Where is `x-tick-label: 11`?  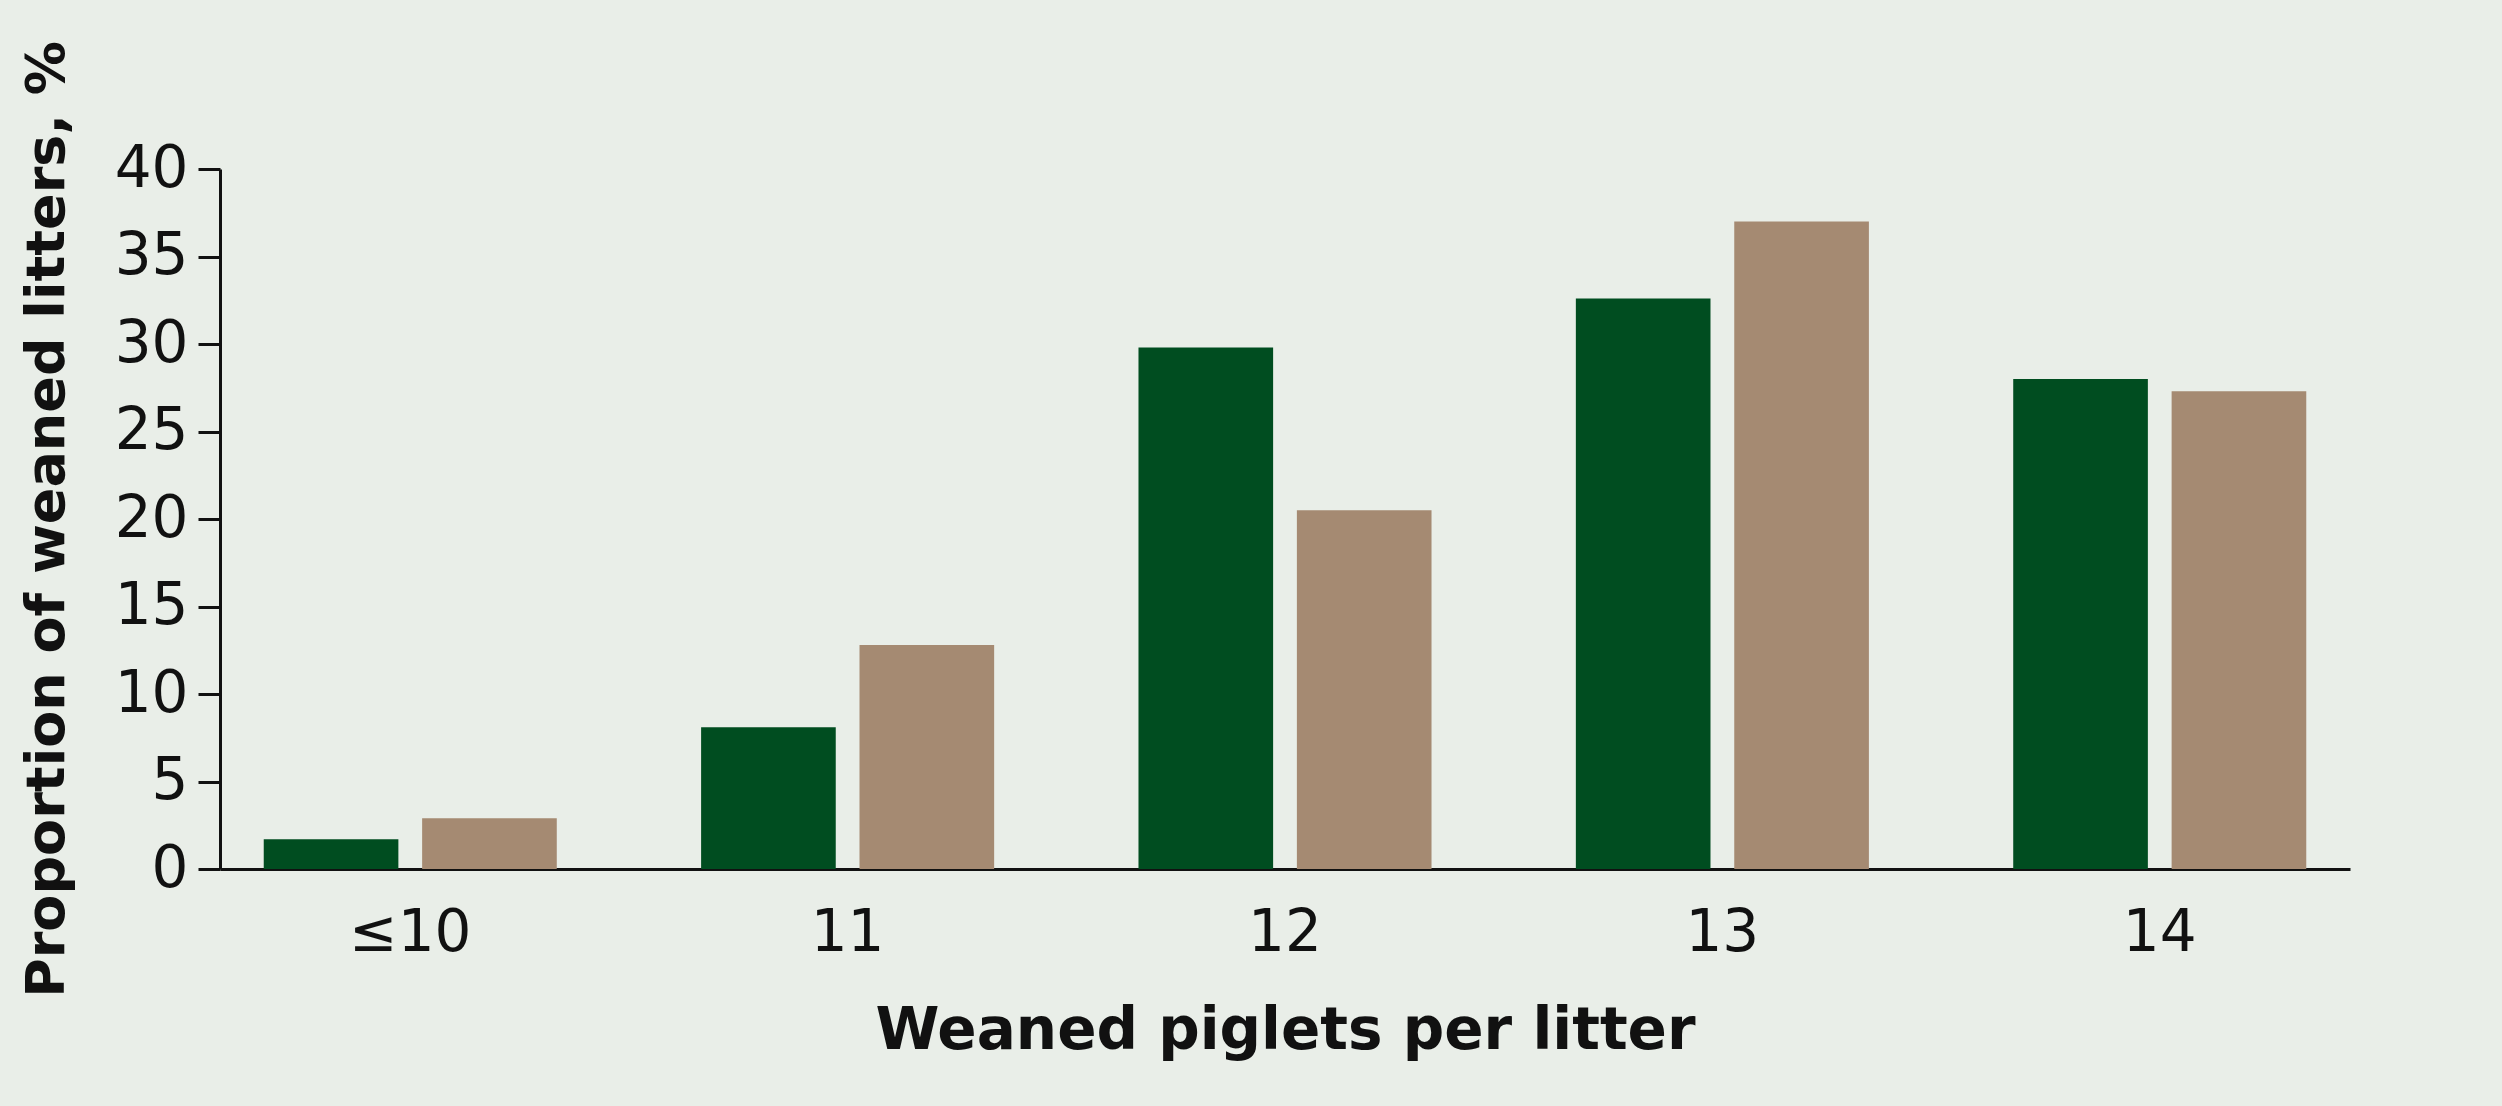 x-tick-label: 11 is located at coordinates (847, 930).